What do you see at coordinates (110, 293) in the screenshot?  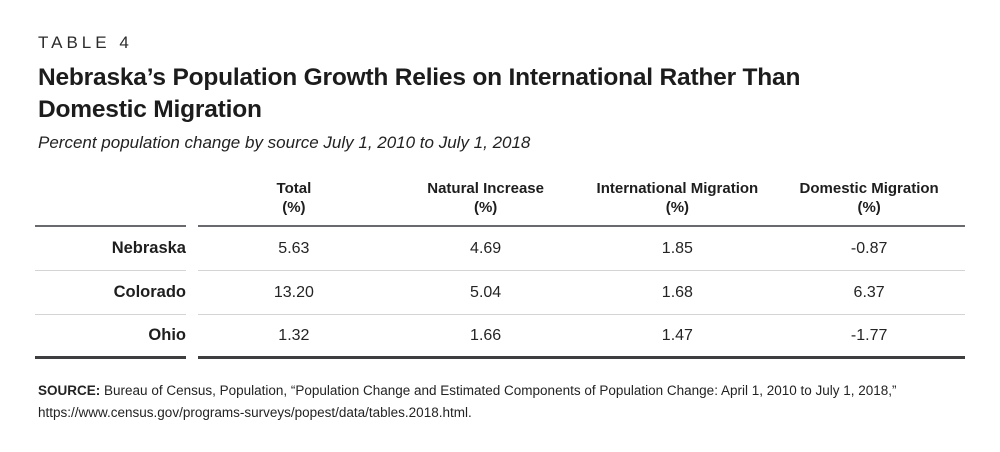 I see `row-label: Colorado` at bounding box center [110, 293].